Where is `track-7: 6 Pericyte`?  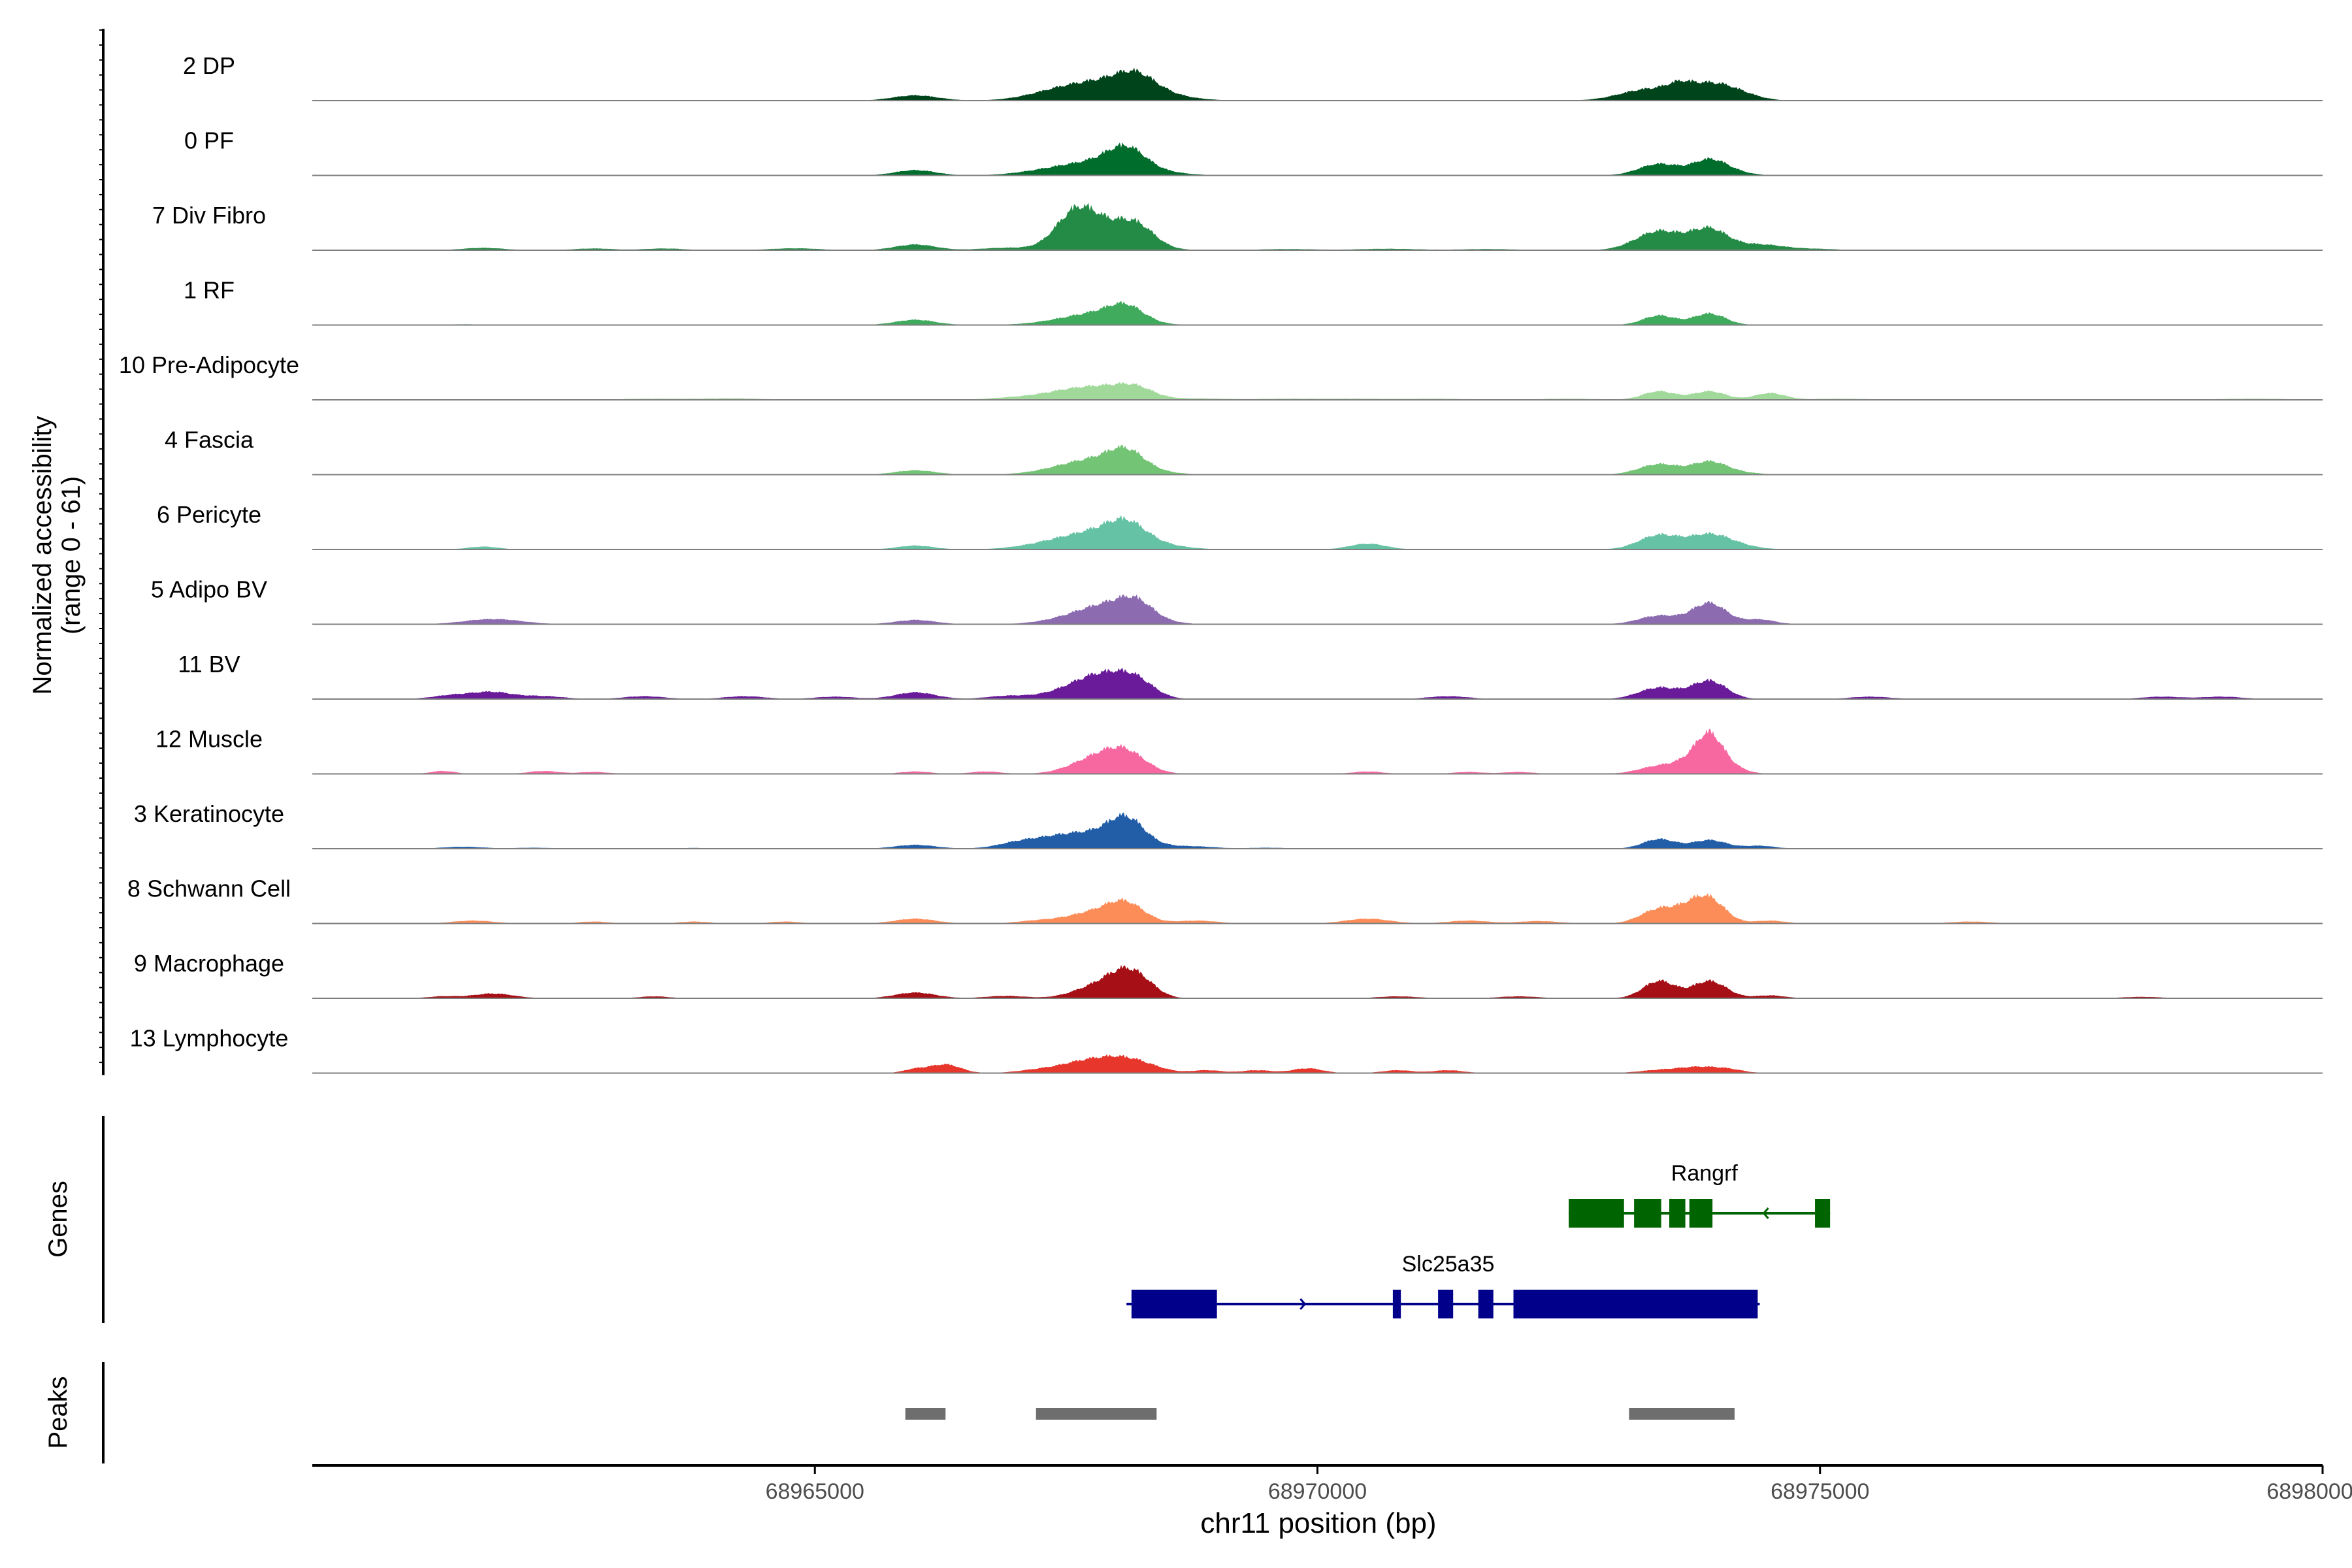
track-7: 6 Pericyte is located at coordinates (1240, 525).